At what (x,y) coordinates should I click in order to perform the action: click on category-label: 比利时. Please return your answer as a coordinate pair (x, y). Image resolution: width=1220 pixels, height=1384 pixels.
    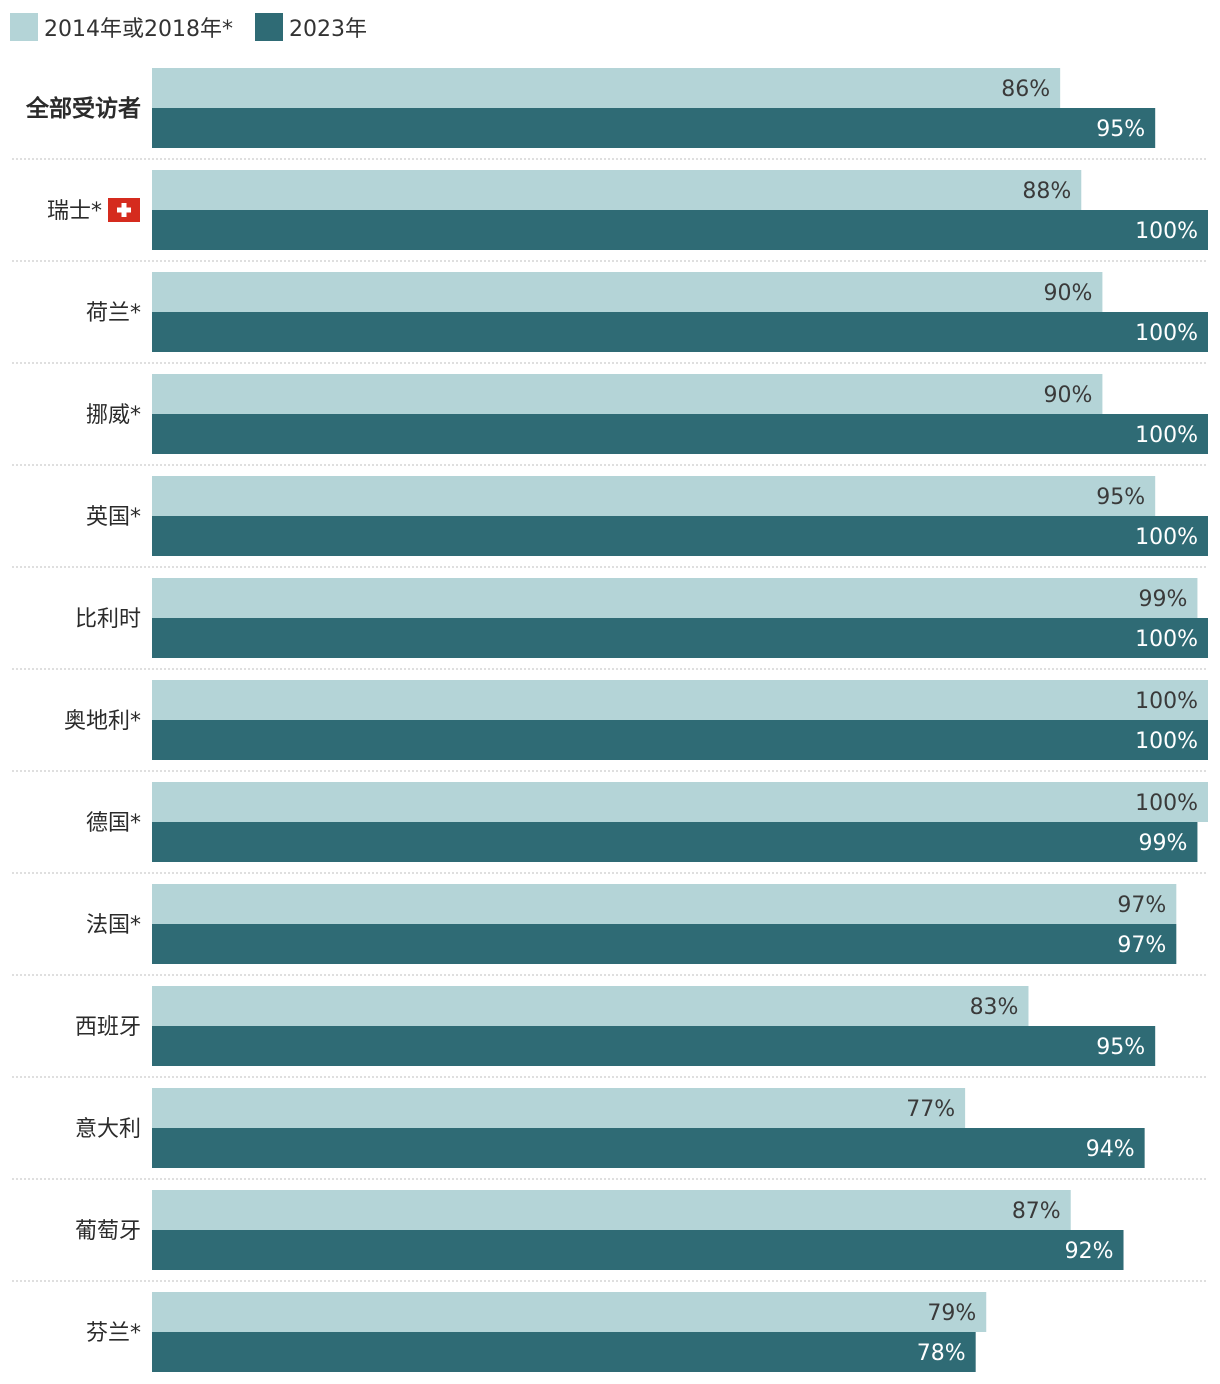
    Looking at the image, I should click on (108, 619).